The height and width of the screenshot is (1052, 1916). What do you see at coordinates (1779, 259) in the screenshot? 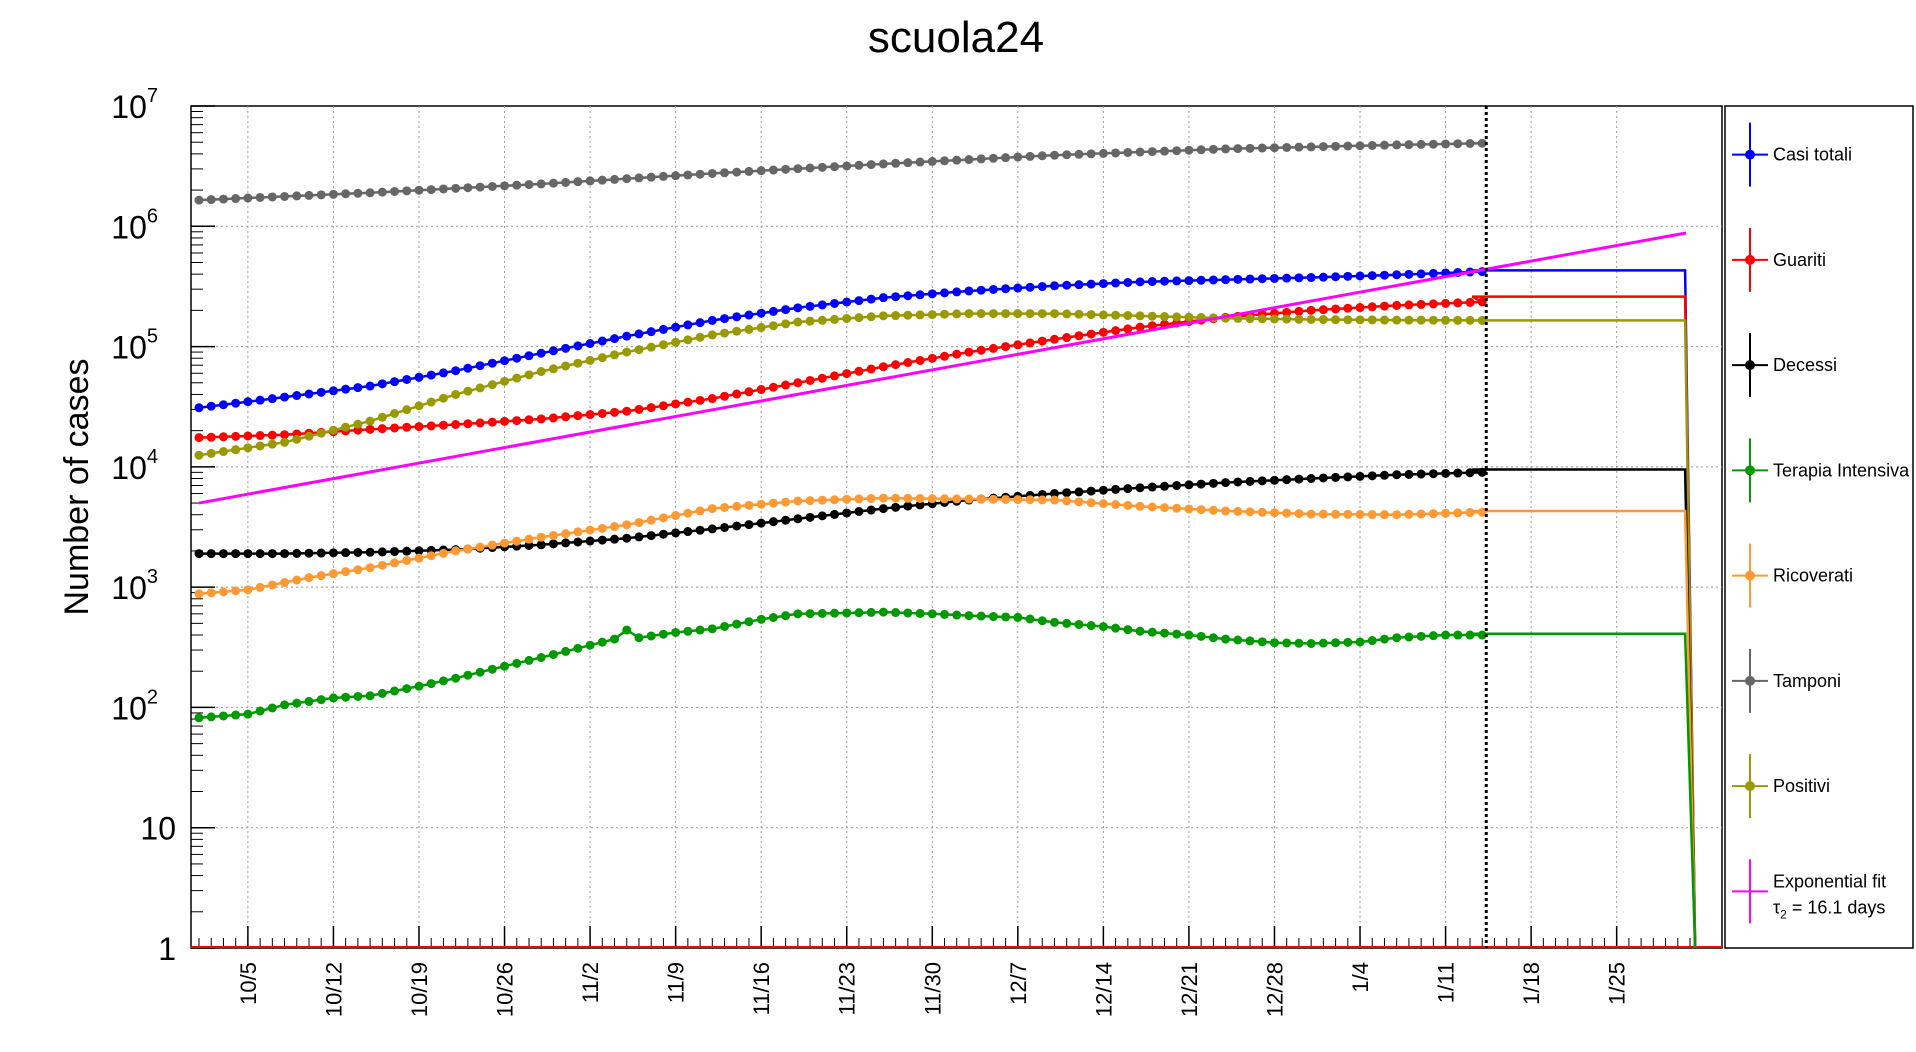
I see `legend-entry: Guariti` at bounding box center [1779, 259].